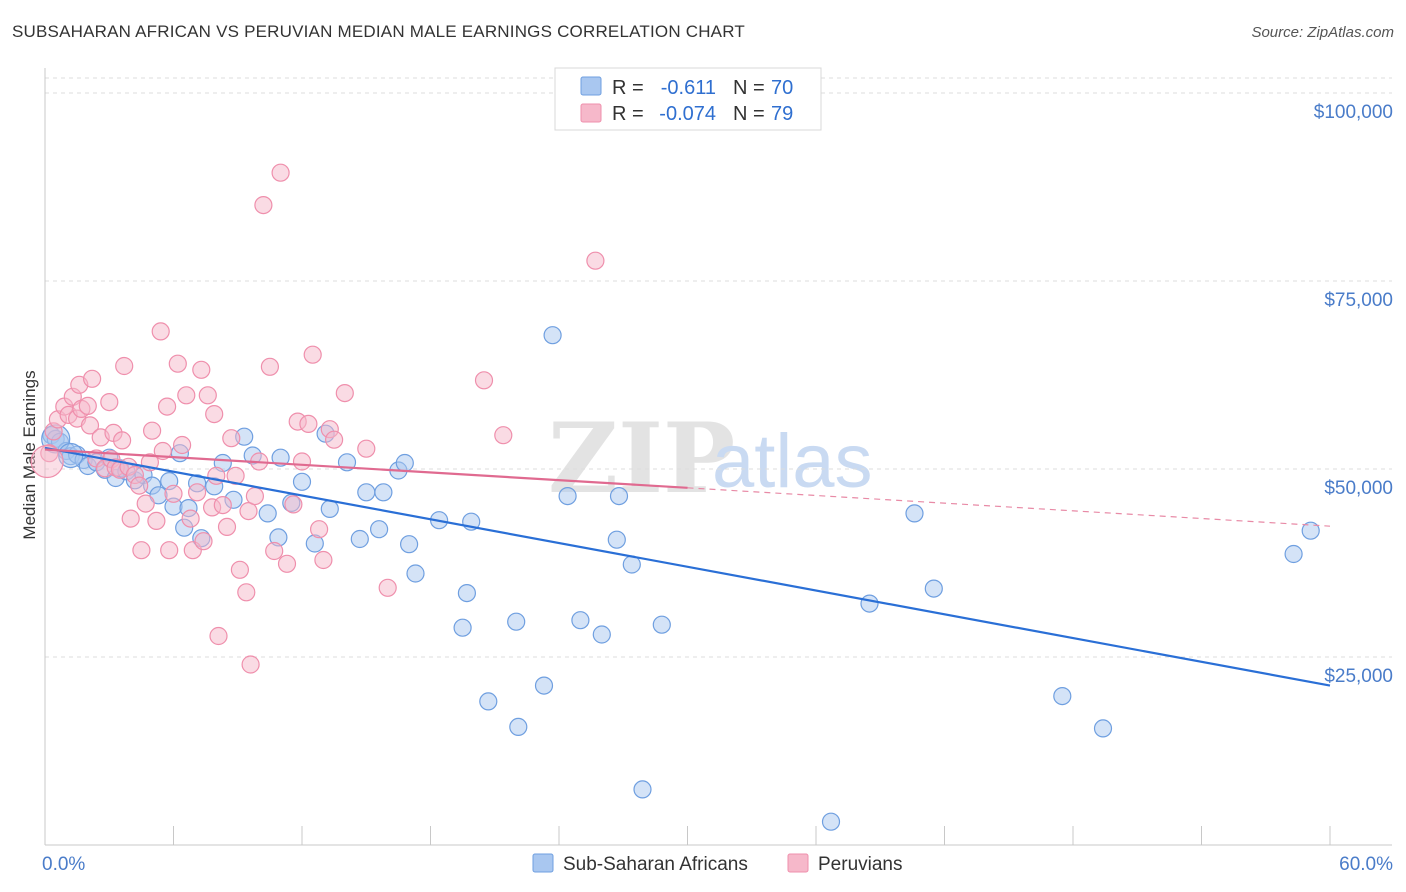  I want to click on x-tick-labels: 0.0% 60.0%, so click(717, 864).